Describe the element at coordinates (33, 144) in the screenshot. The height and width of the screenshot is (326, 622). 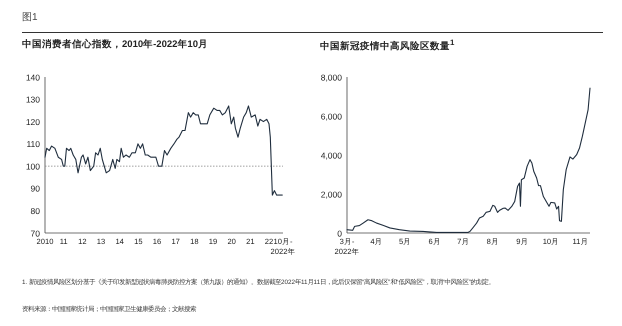
I see `y-tick-label: 110` at that location.